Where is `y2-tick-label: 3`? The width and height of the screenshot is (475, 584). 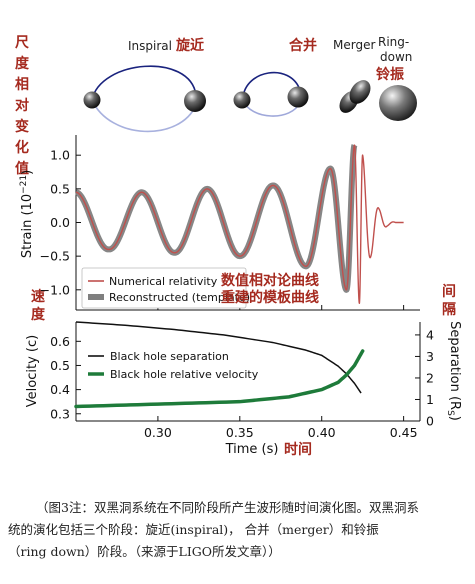
y2-tick-label: 3 is located at coordinates (430, 356).